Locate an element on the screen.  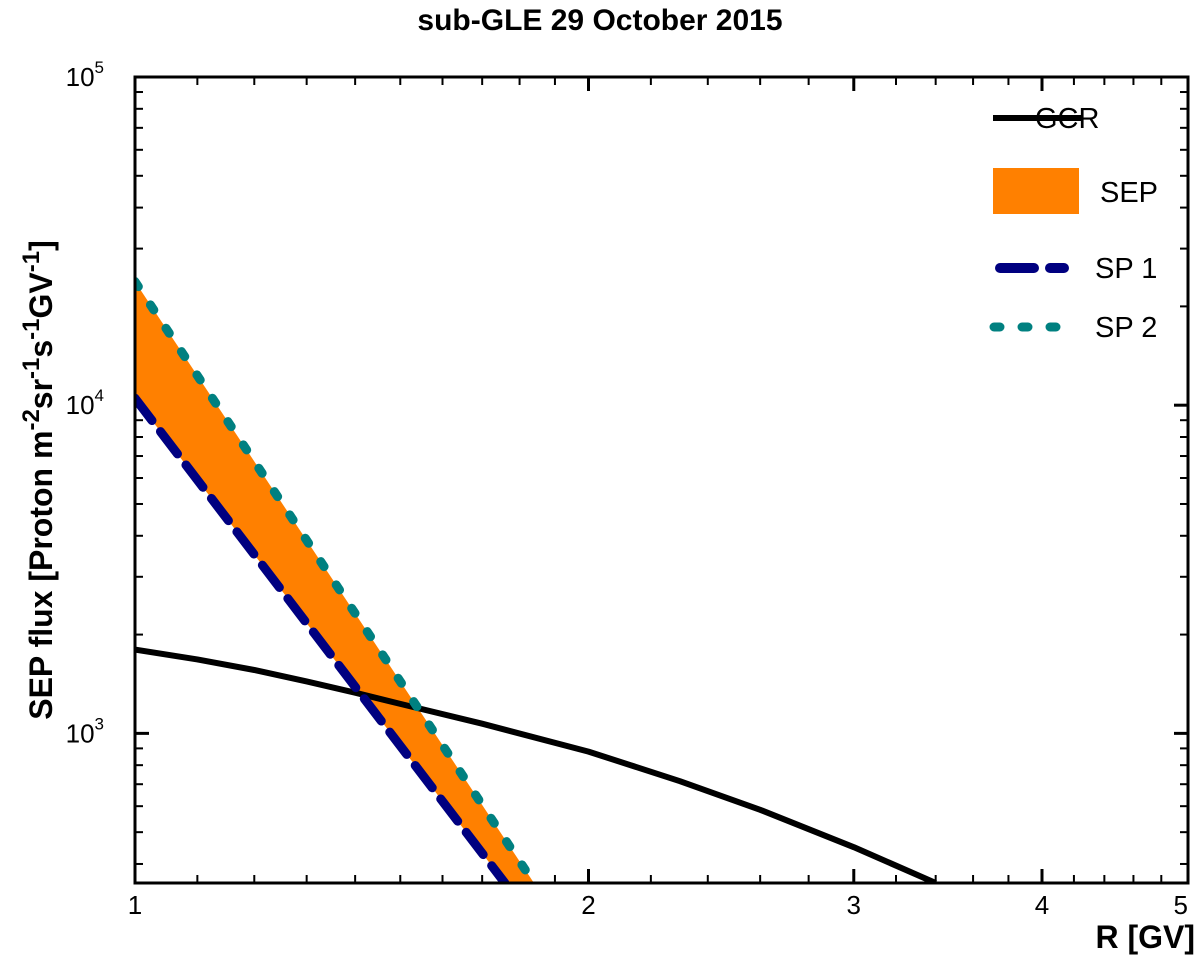
y-axis-label-unit: s is located at coordinates (41, 349).